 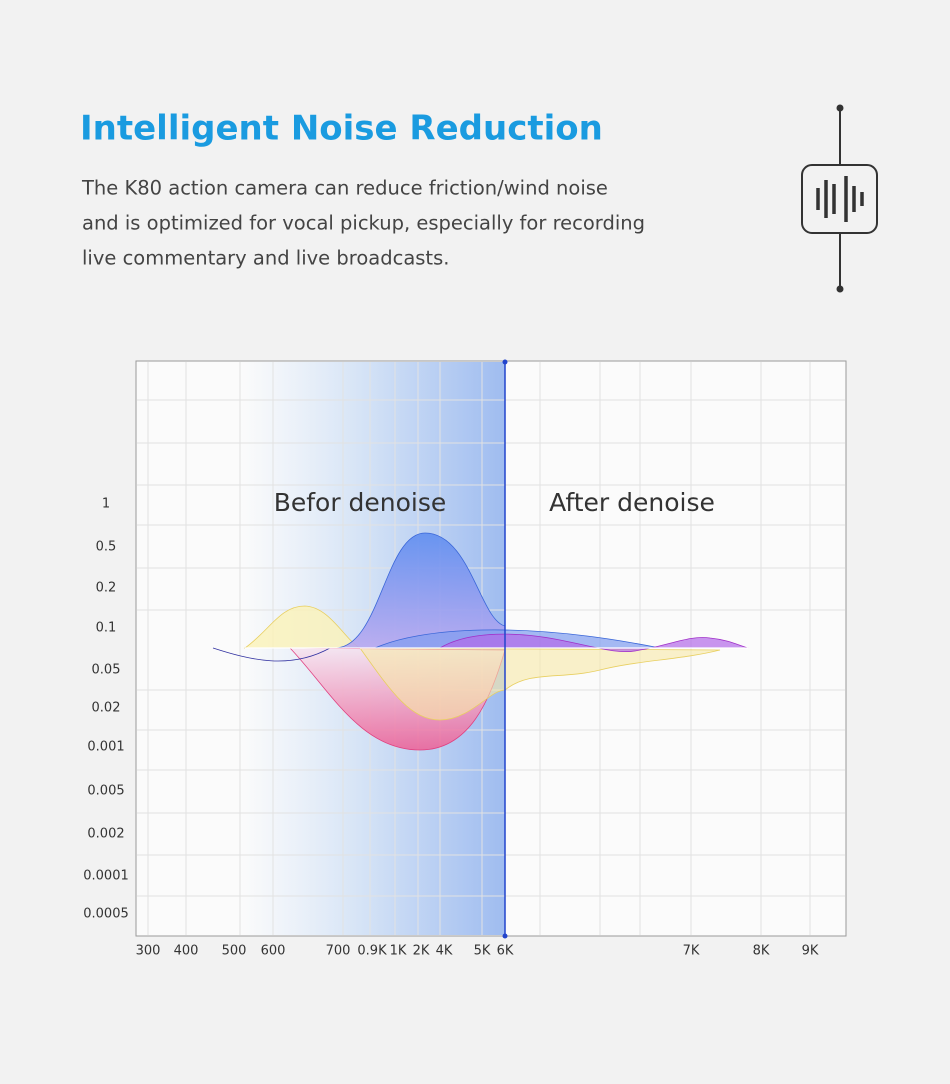 What do you see at coordinates (398, 951) in the screenshot?
I see `x-label: 1K` at bounding box center [398, 951].